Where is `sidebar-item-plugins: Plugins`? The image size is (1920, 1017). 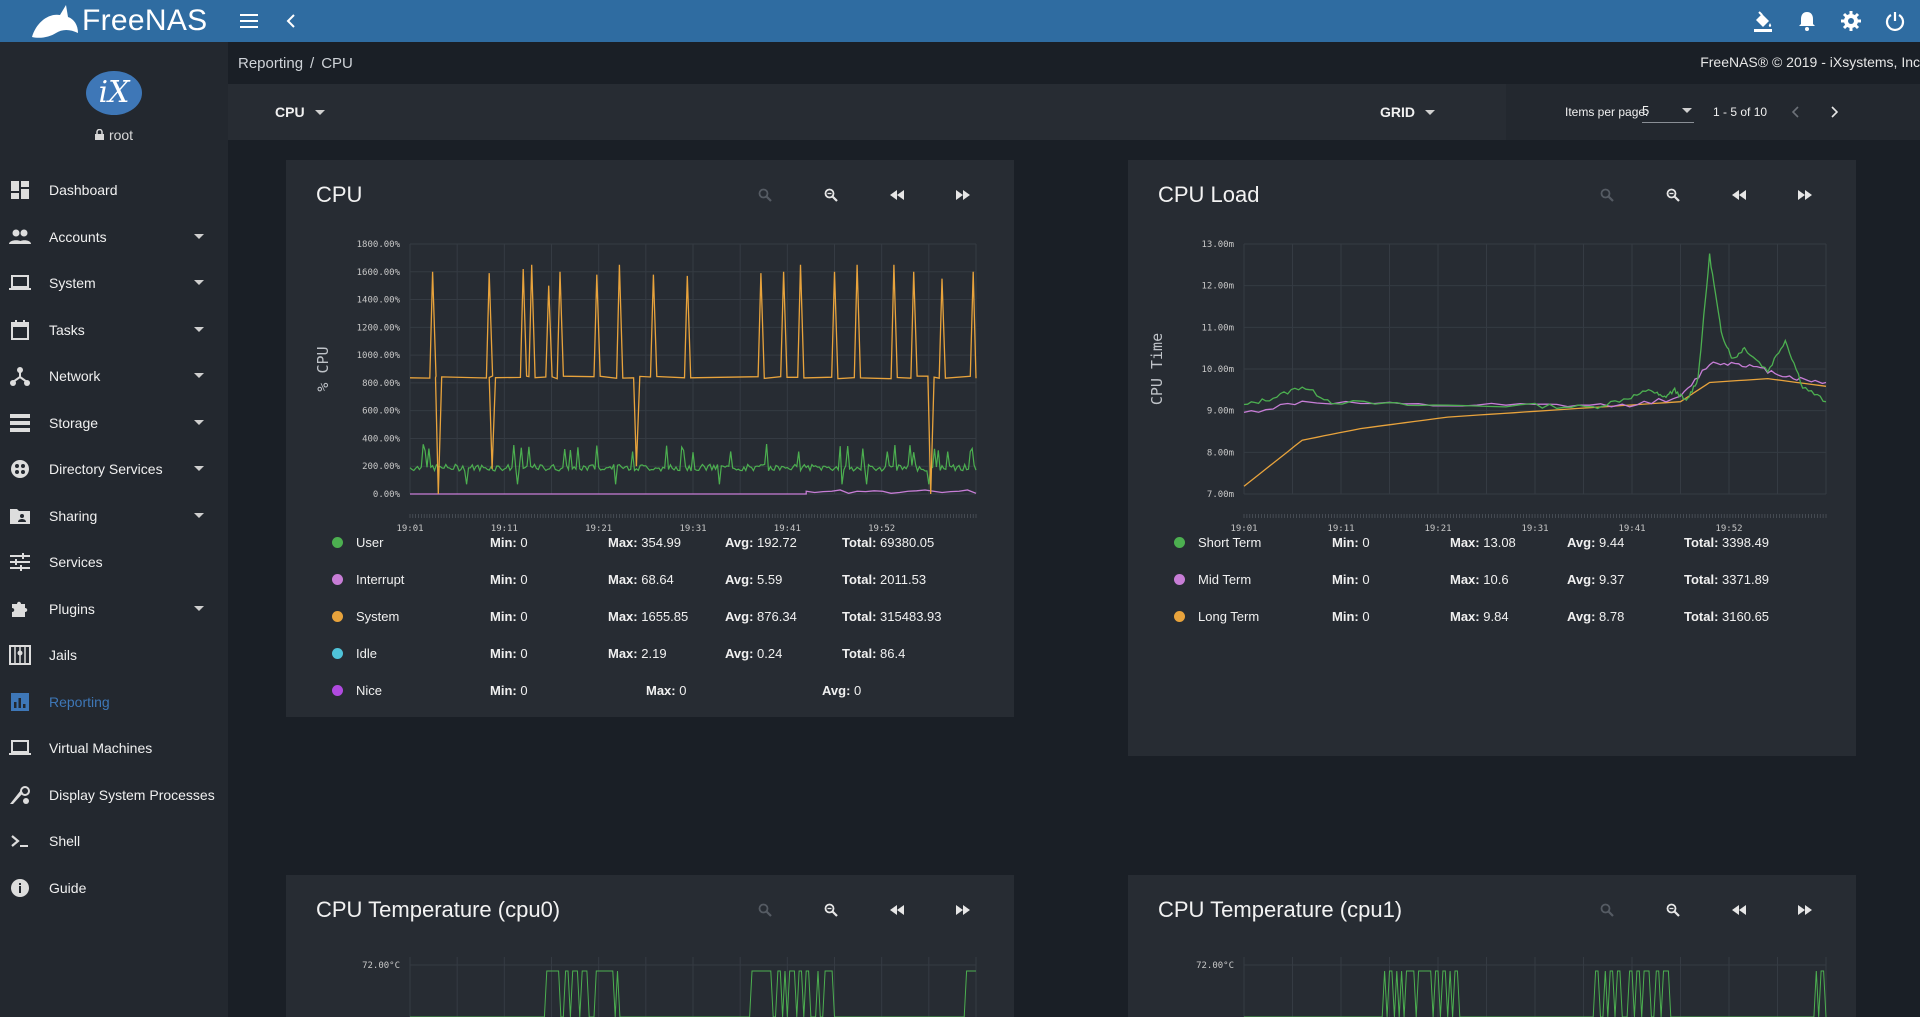
sidebar-item-plugins: Plugins is located at coordinates (114, 609).